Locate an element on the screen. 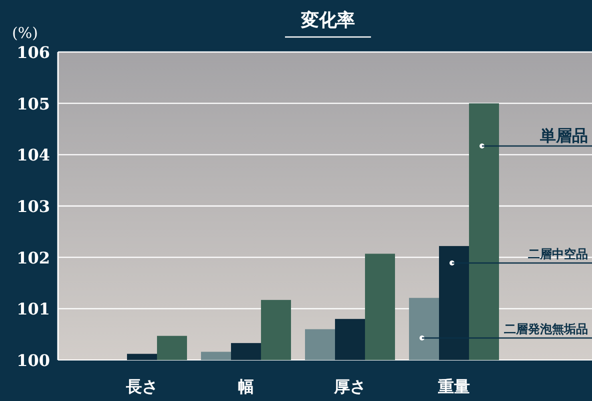 The height and width of the screenshot is (401, 592). x-tick-label: 厚さ is located at coordinates (349, 386).